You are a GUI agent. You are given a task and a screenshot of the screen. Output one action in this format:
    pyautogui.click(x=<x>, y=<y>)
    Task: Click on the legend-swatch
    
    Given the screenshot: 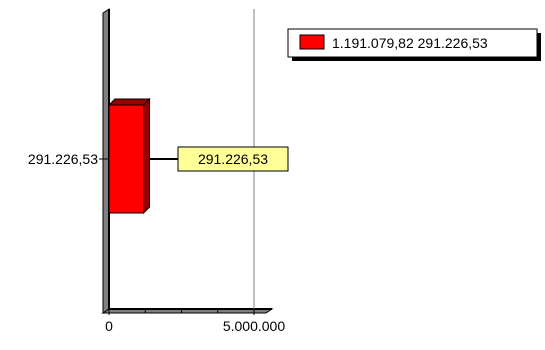 What is the action you would take?
    pyautogui.click(x=312, y=42)
    